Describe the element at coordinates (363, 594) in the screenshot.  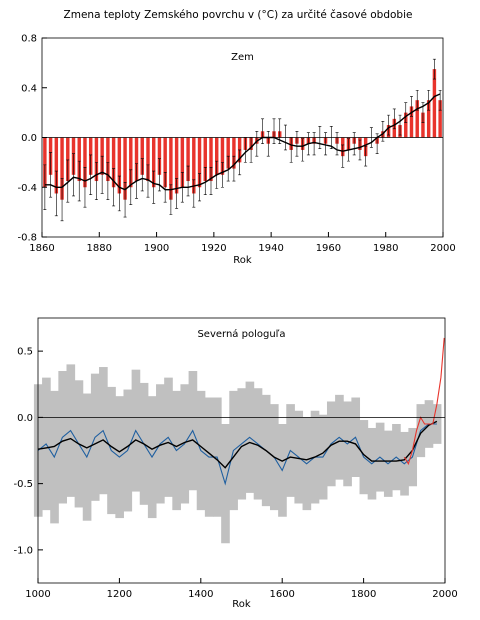
I see `x-tick-label: 1800` at that location.